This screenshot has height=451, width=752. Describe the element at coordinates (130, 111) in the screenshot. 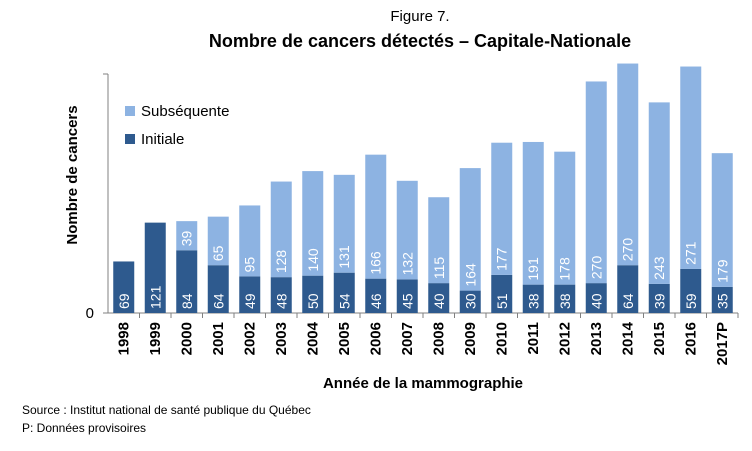

I see `legend-swatch-subsequente` at that location.